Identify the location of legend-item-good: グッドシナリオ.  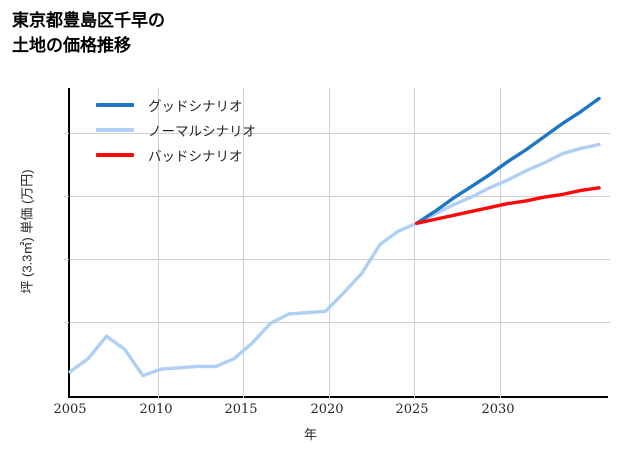
(176, 104).